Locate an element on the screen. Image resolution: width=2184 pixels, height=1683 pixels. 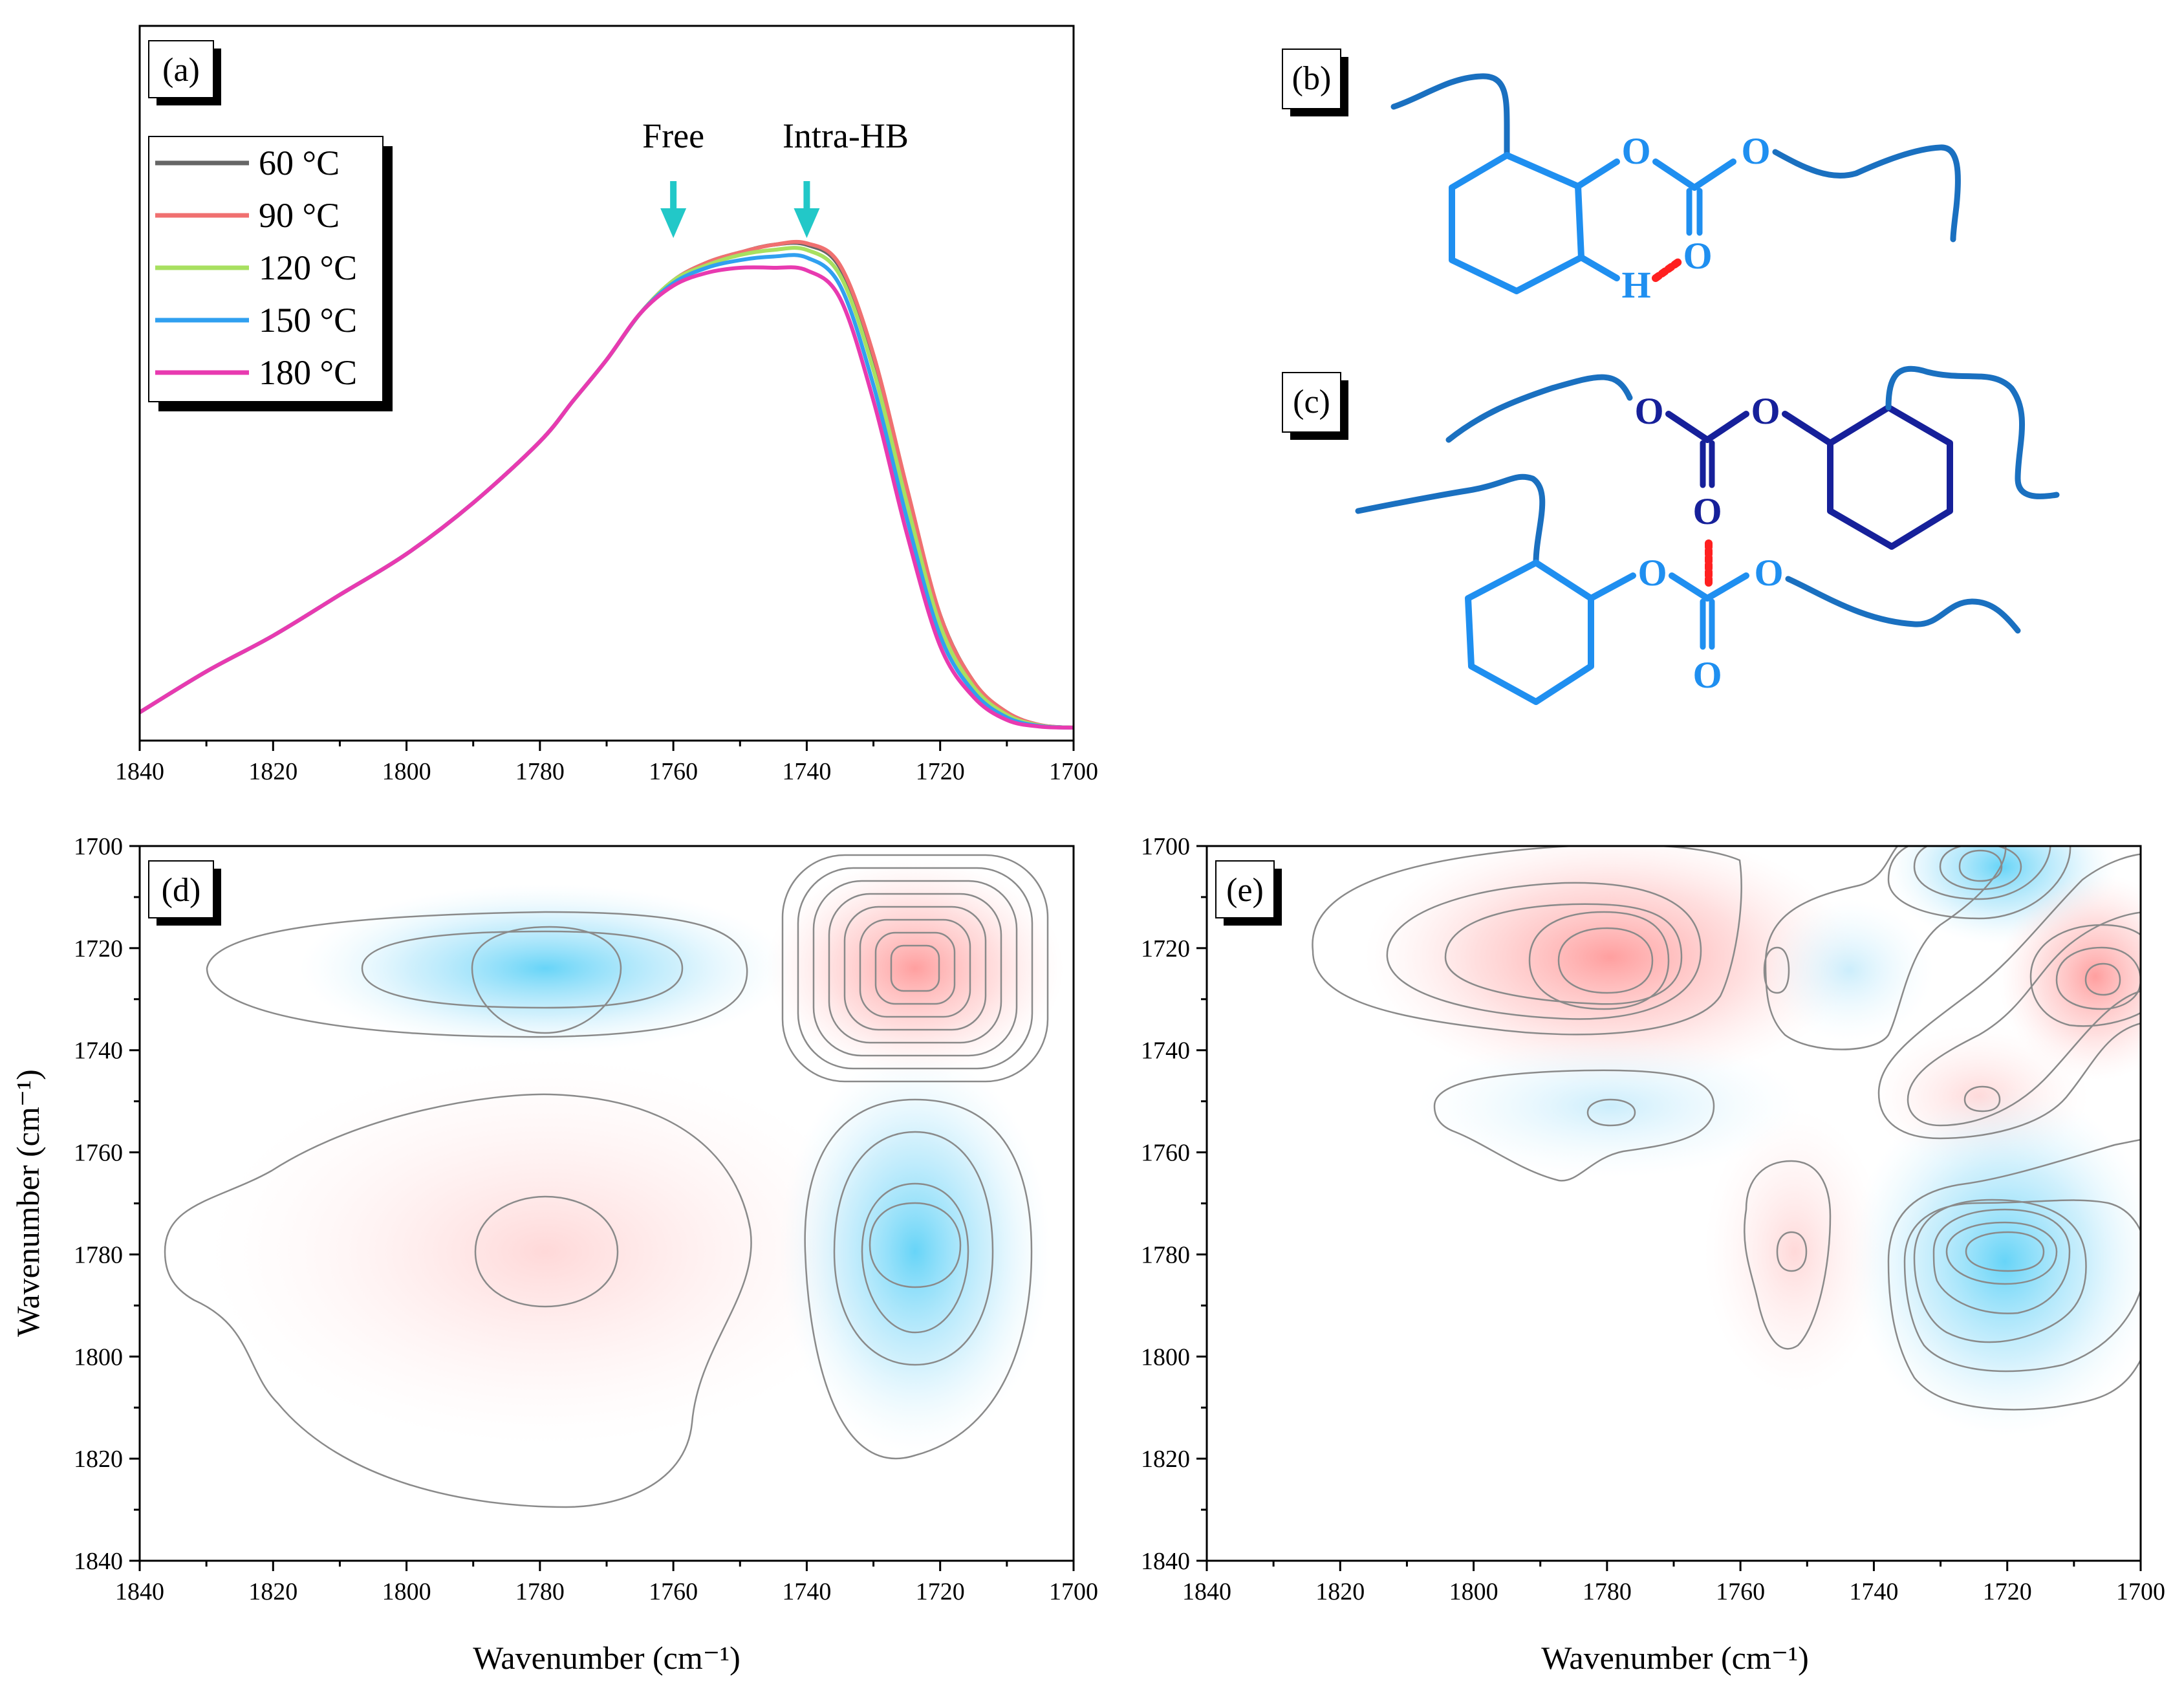
hydrogen-bond is located at coordinates (1667, 270).